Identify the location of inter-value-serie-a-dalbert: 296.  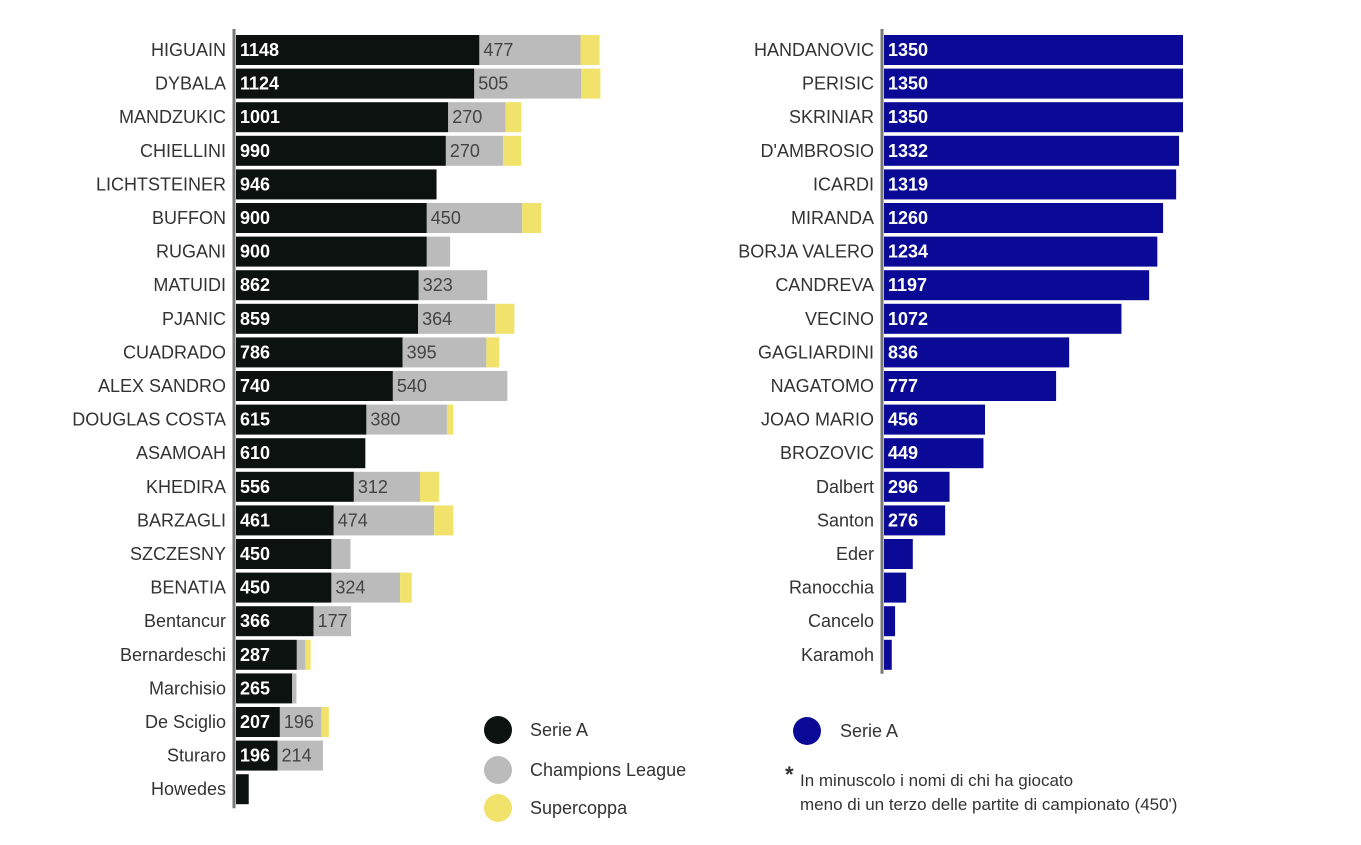
(903, 487).